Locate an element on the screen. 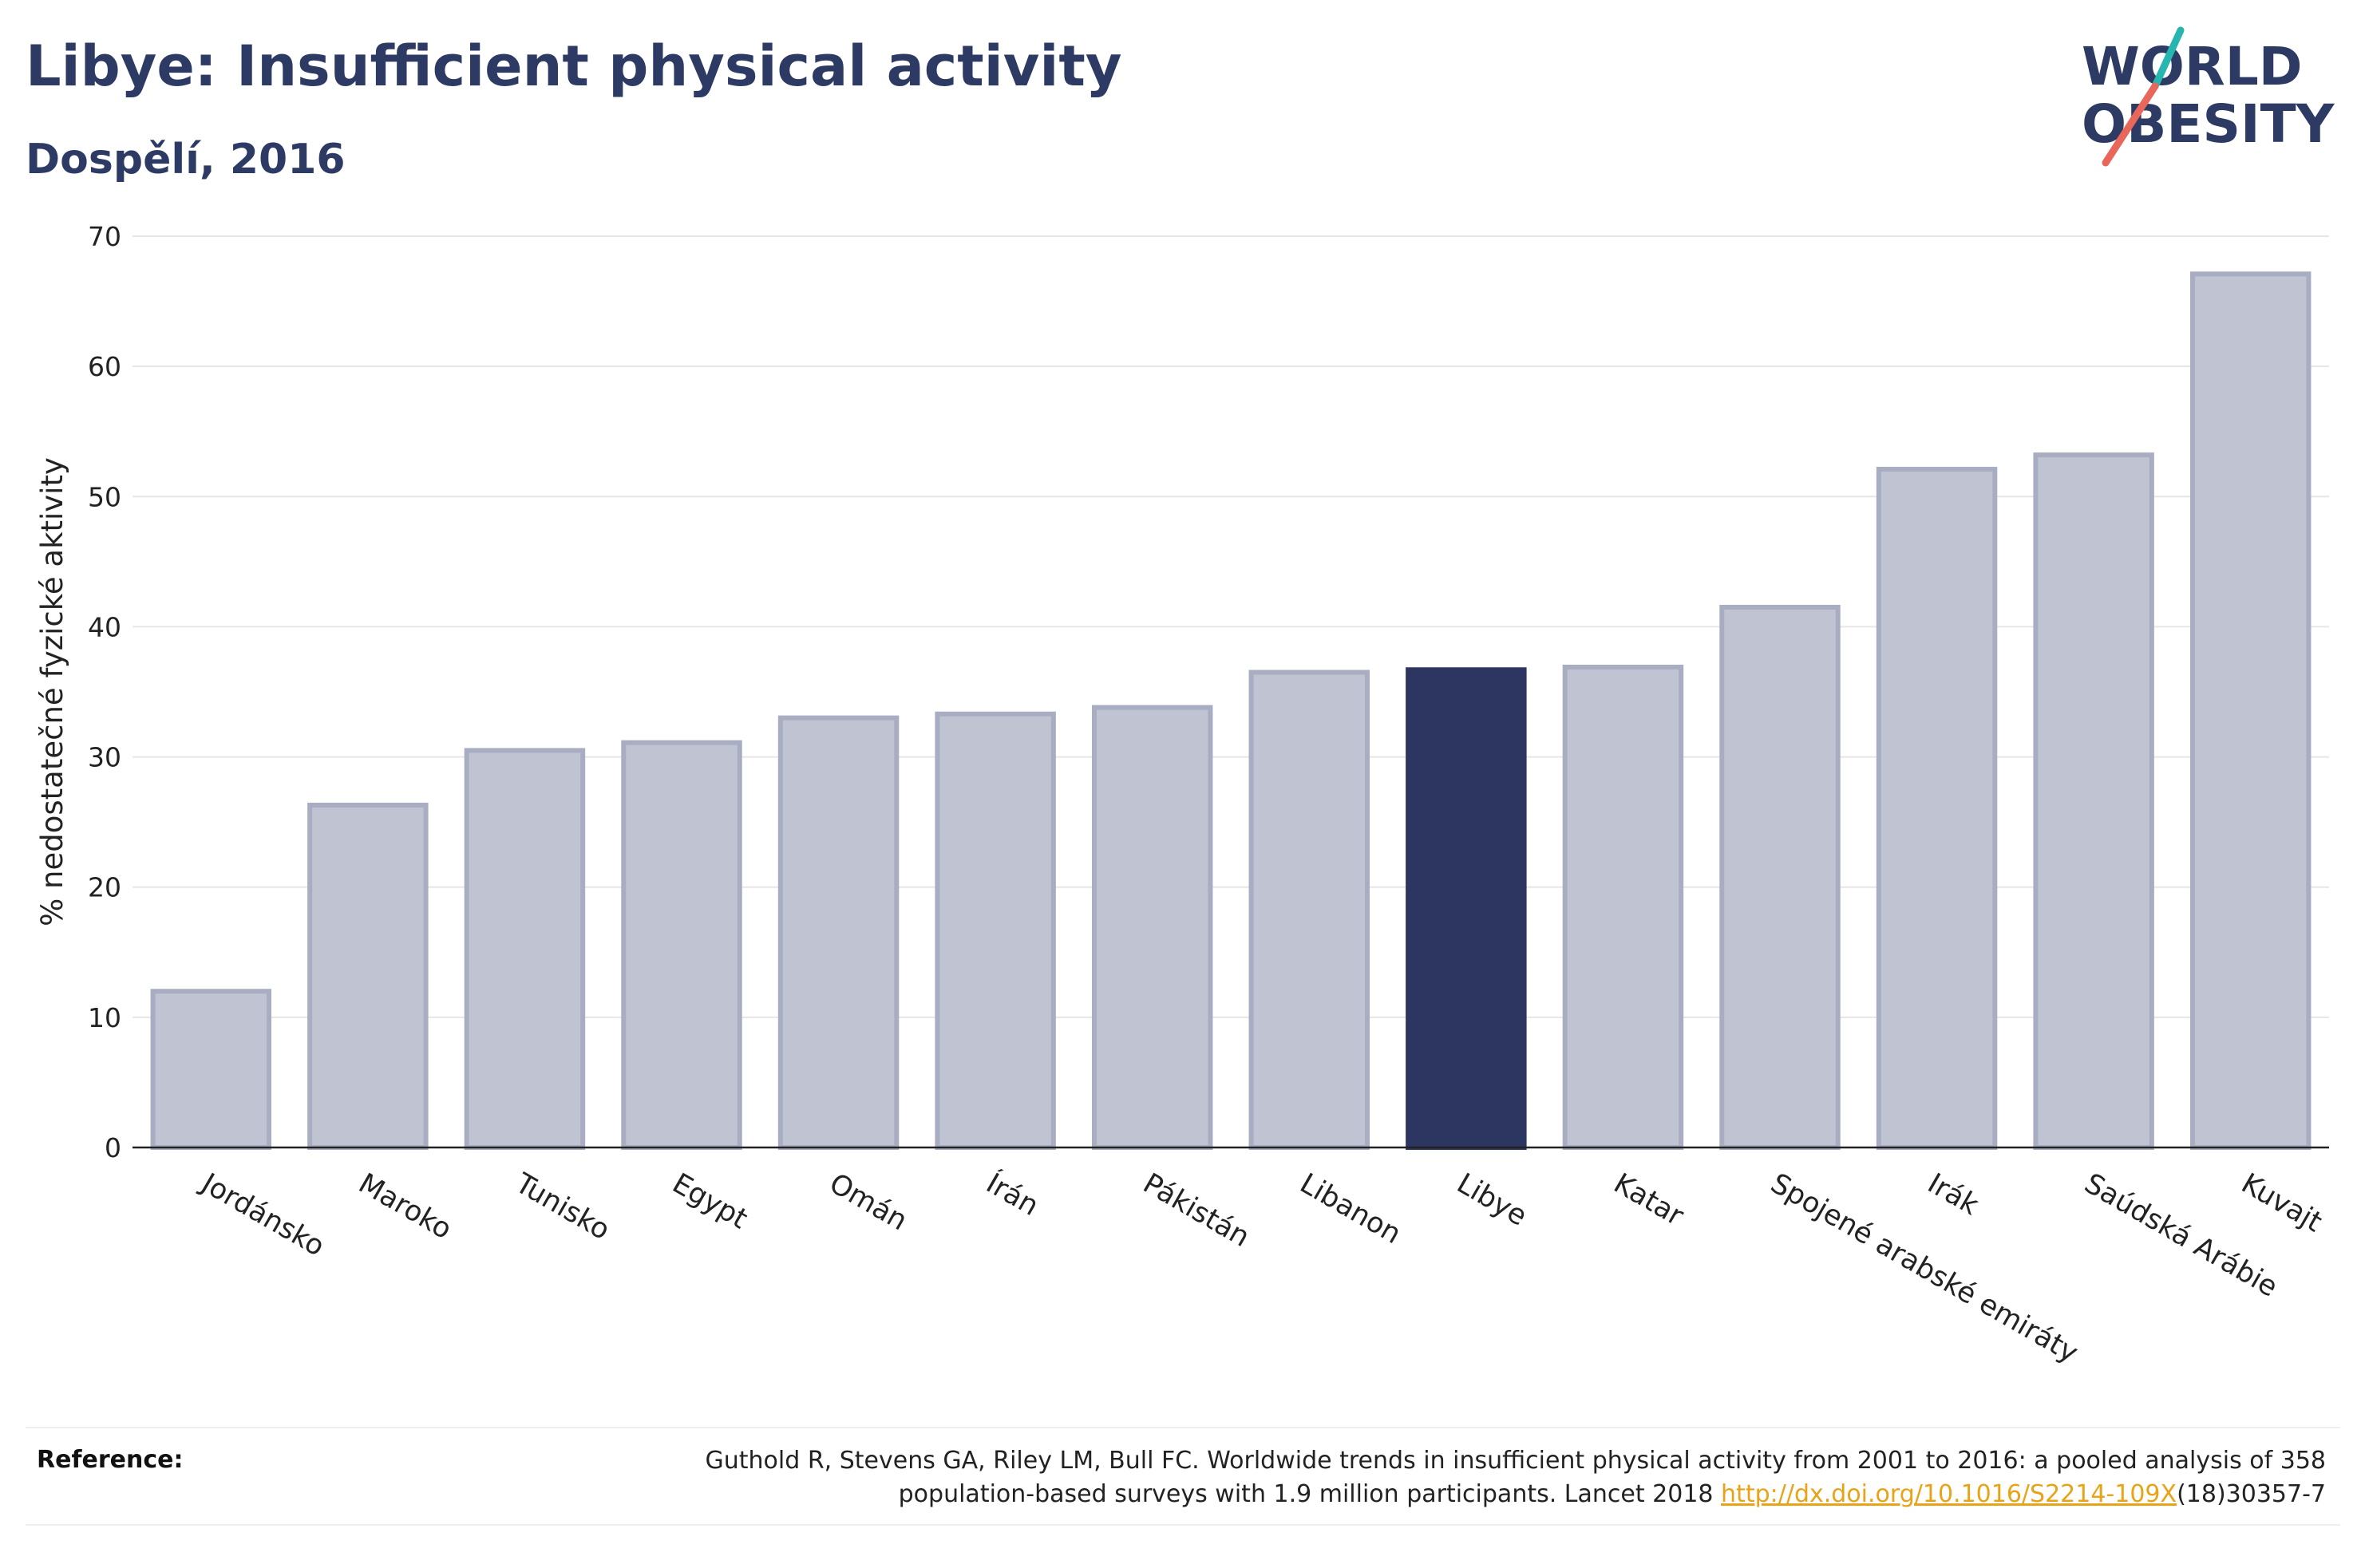 Image resolution: width=2361 pixels, height=1568 pixels. x-category-label: Irák is located at coordinates (1953, 1194).